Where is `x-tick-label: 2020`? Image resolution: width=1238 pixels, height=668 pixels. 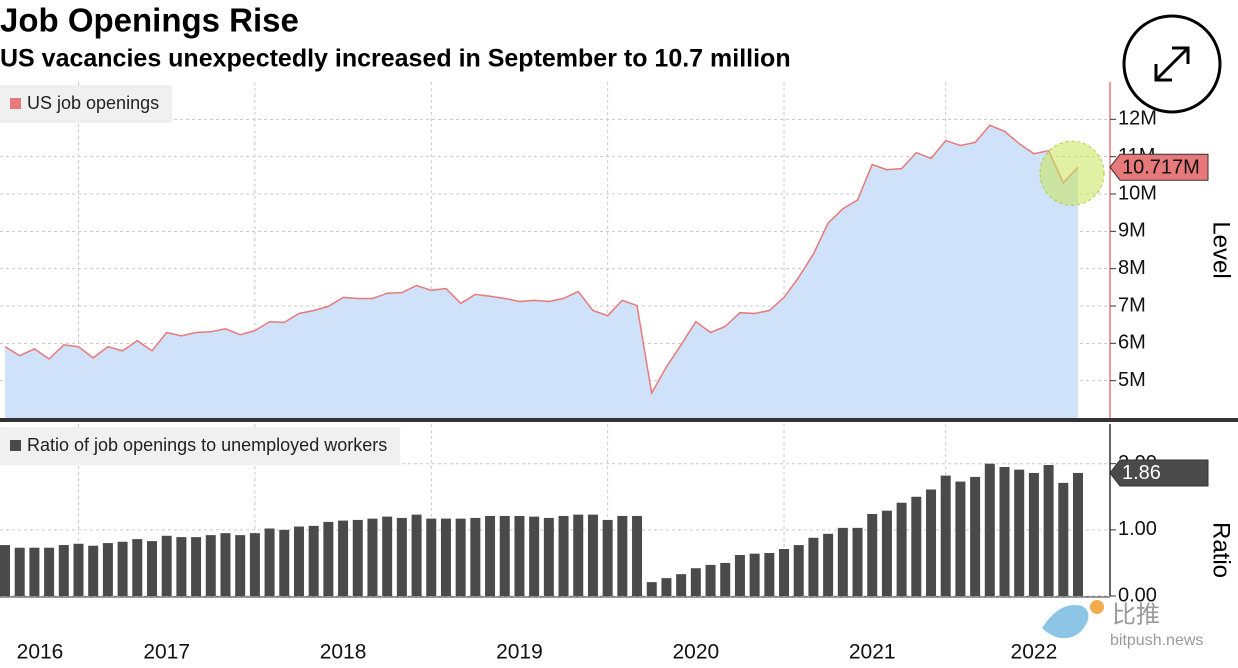 x-tick-label: 2020 is located at coordinates (695, 652).